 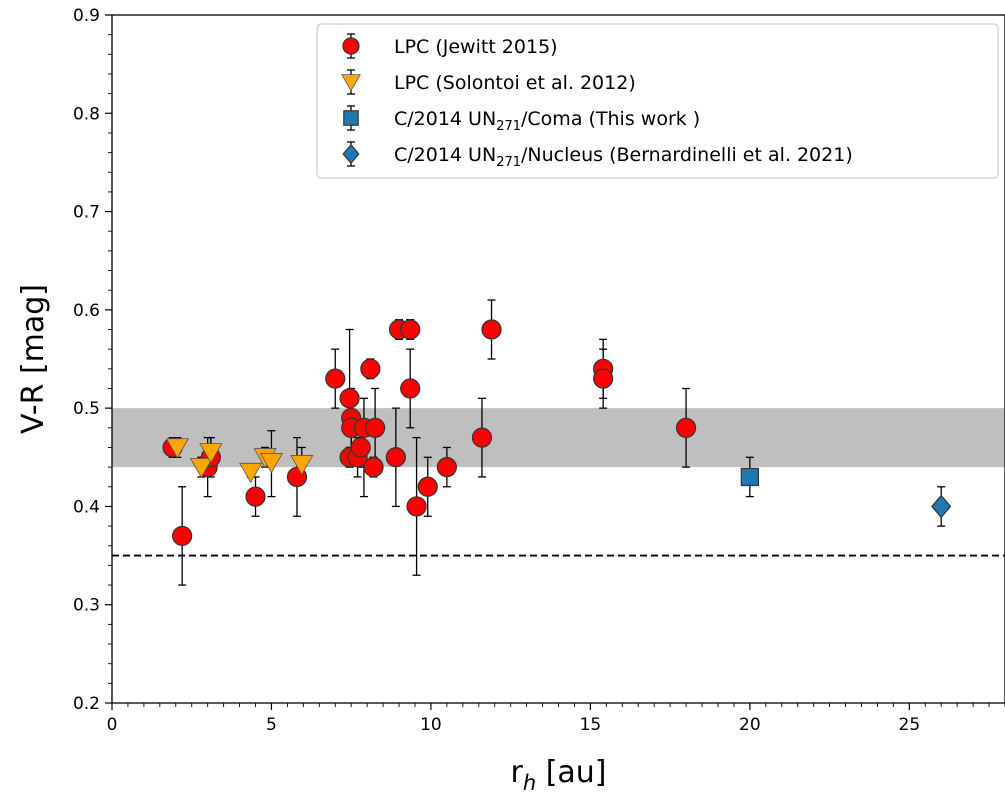 What do you see at coordinates (86, 704) in the screenshot?
I see `y-tick-label: 0.2` at bounding box center [86, 704].